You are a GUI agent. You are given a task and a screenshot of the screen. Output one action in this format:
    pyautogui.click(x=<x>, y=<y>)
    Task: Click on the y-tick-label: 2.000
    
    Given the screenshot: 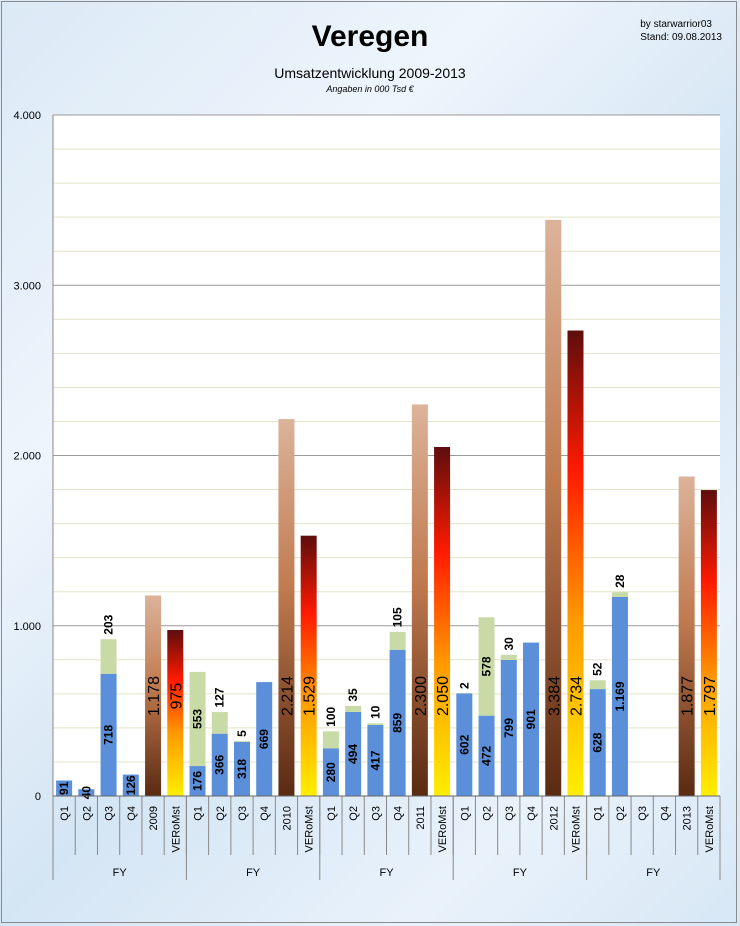 What is the action you would take?
    pyautogui.click(x=27, y=457)
    